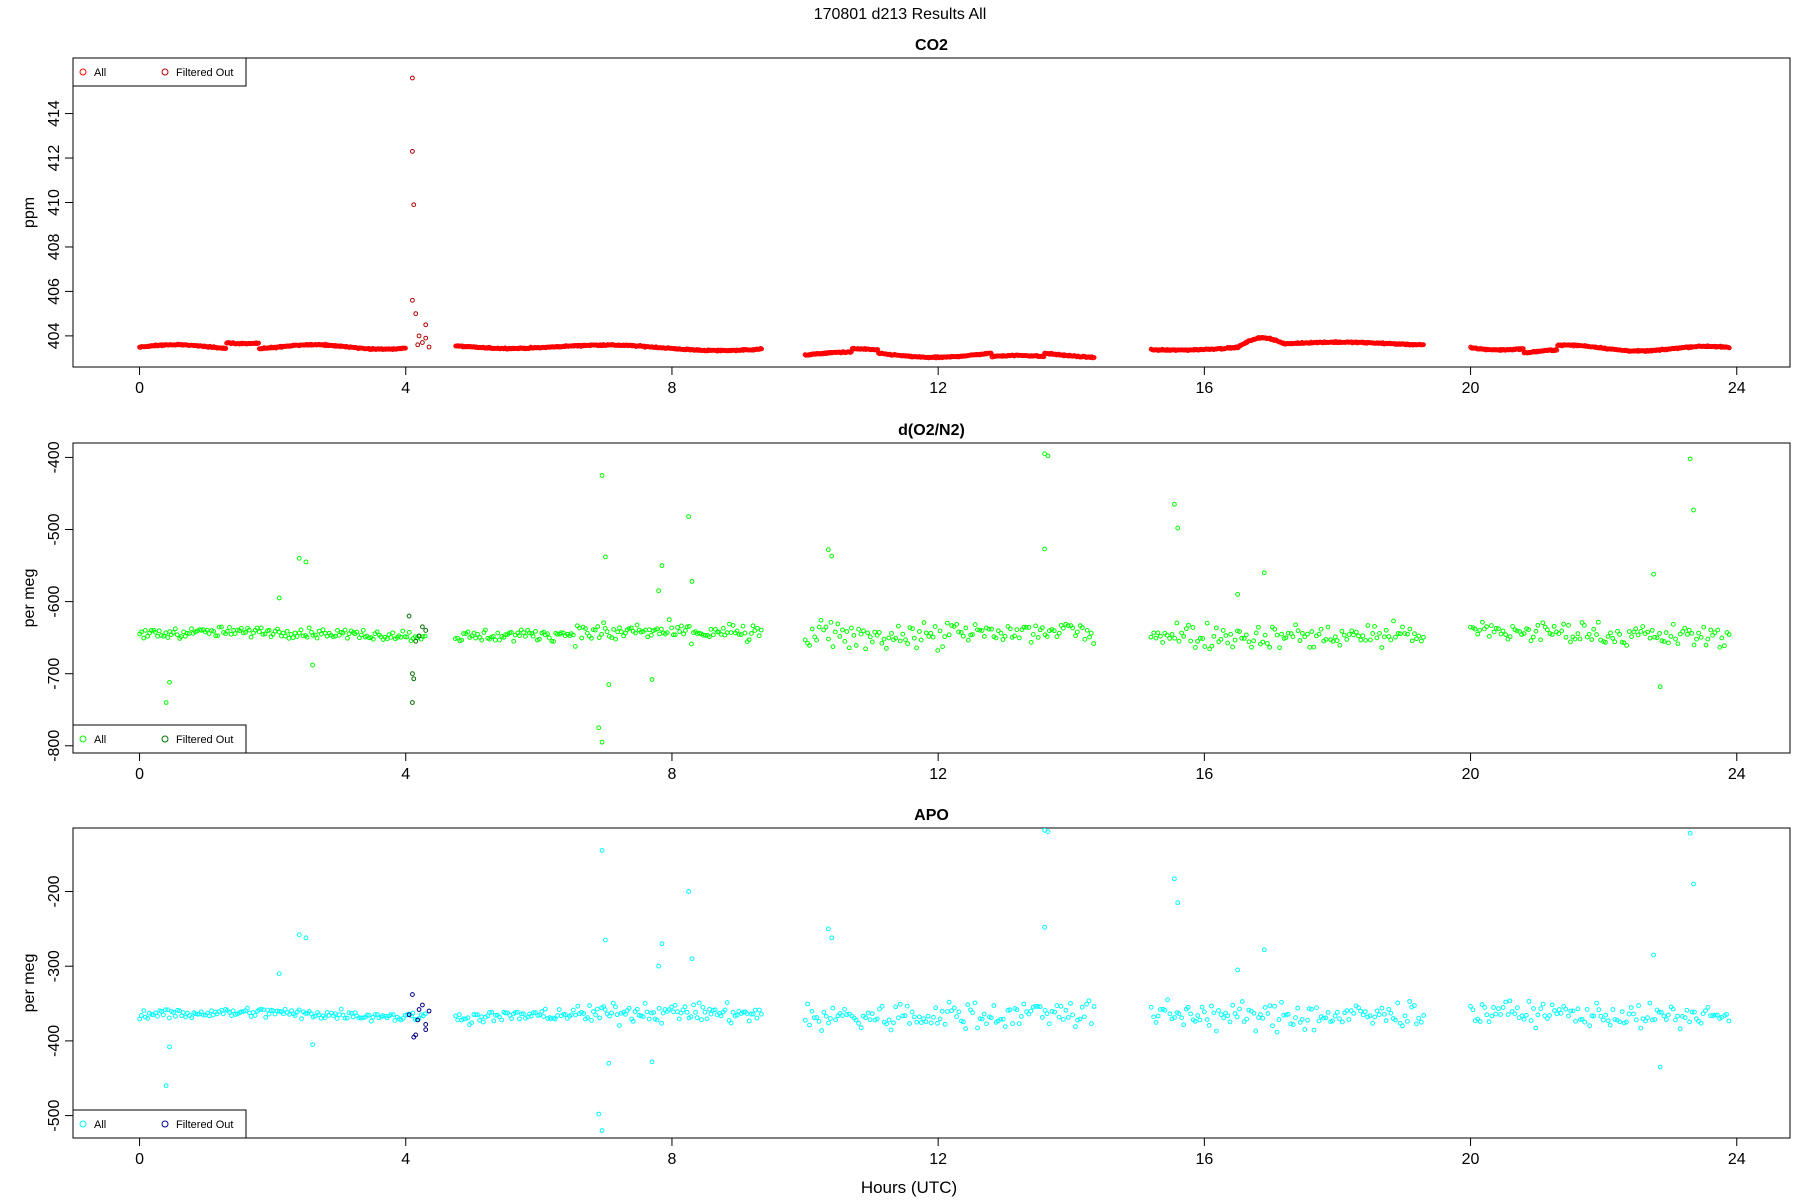  Describe the element at coordinates (159, 1124) in the screenshot. I see `legend: All Filtered Out` at that location.